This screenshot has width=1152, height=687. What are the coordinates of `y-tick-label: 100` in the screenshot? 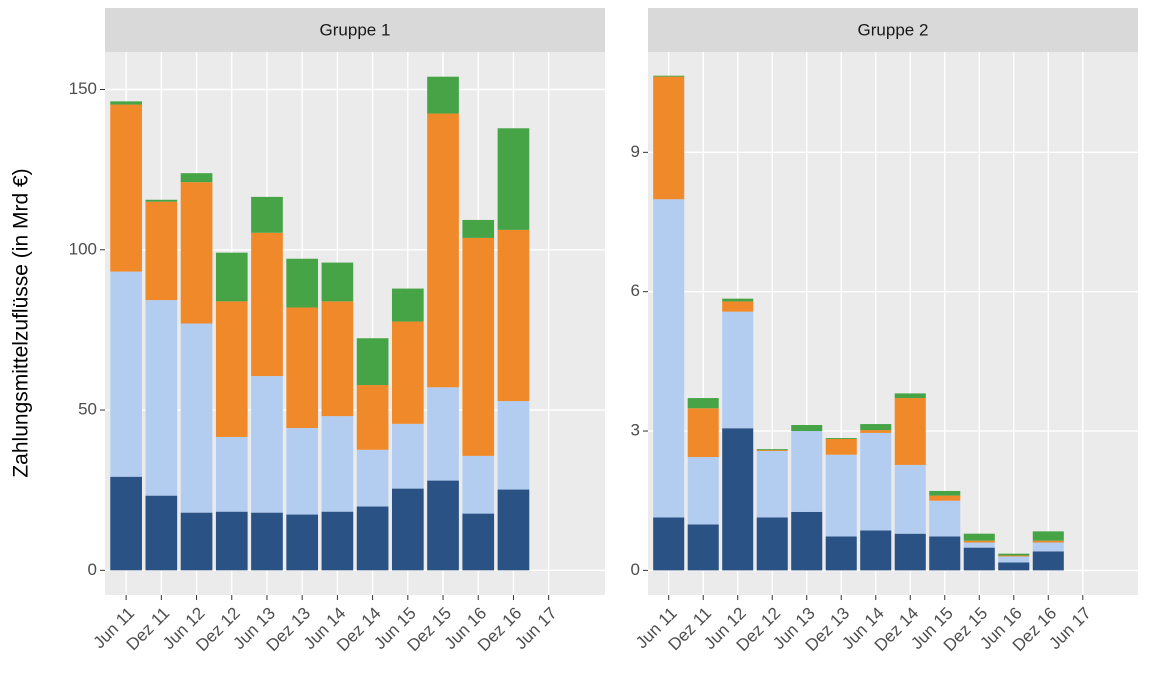 It's located at (83, 248).